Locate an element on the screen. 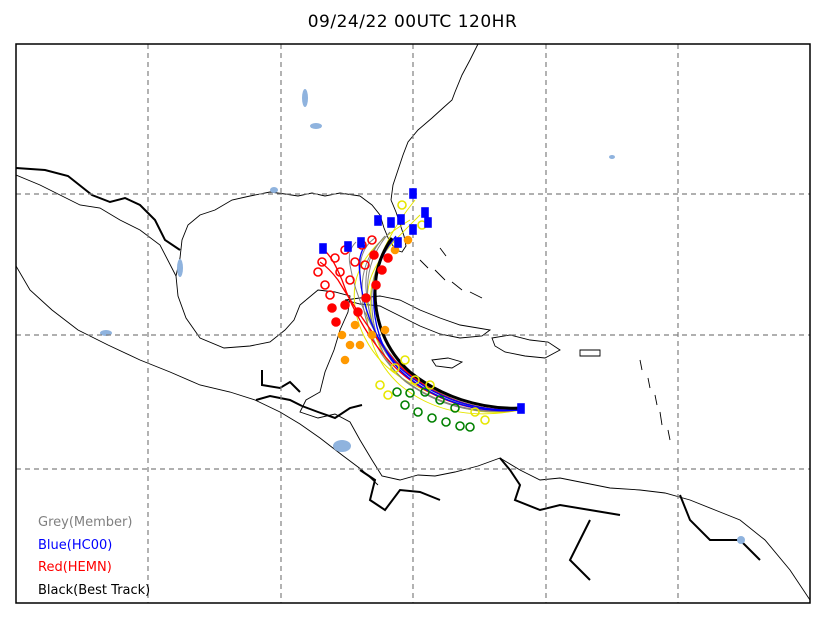  track-markers is located at coordinates (419, 310).